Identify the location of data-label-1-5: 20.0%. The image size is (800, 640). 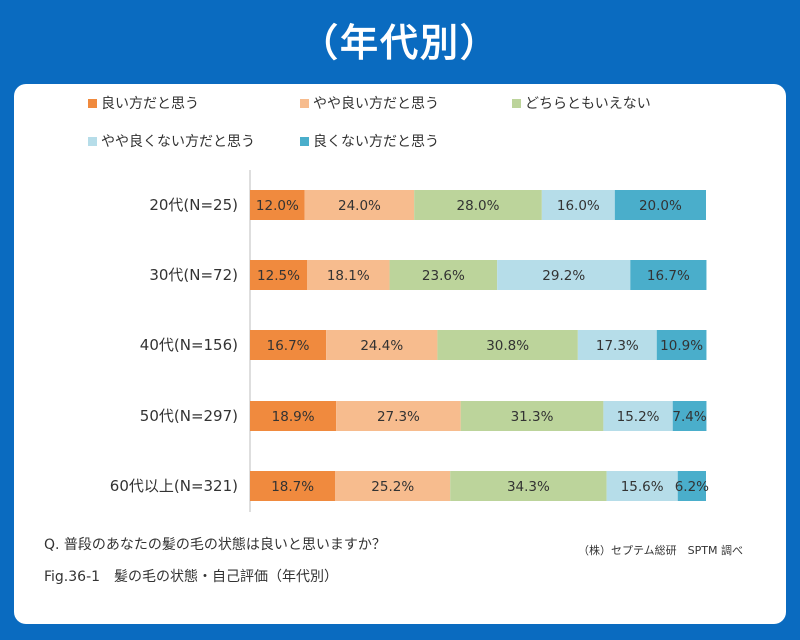
(660, 206).